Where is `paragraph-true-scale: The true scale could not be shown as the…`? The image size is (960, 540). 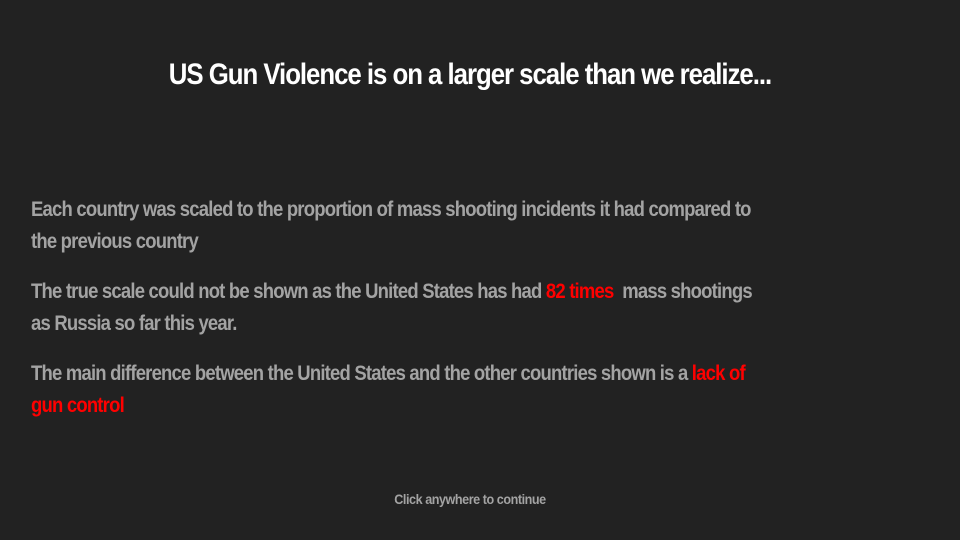
paragraph-true-scale: The true scale could not be shown as the… is located at coordinates (471, 308).